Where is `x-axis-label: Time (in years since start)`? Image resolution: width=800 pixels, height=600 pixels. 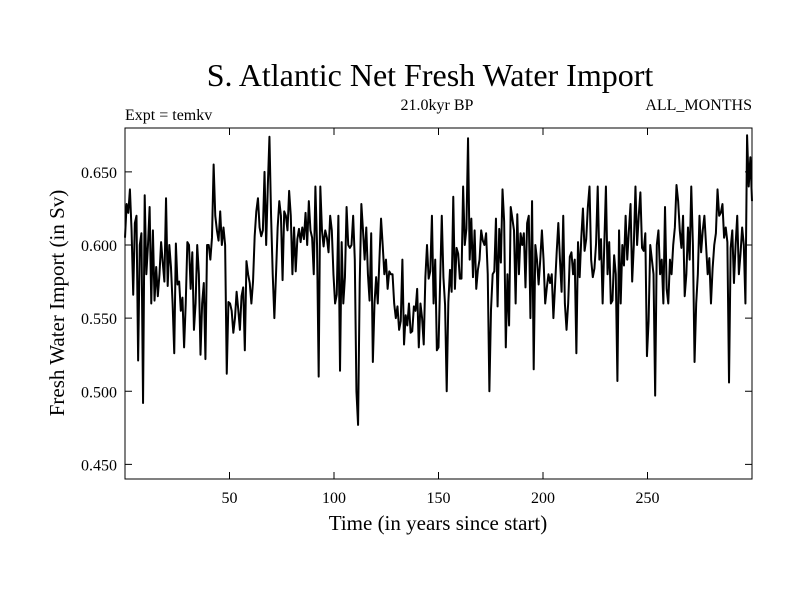
x-axis-label: Time (in years since start) is located at coordinates (438, 523).